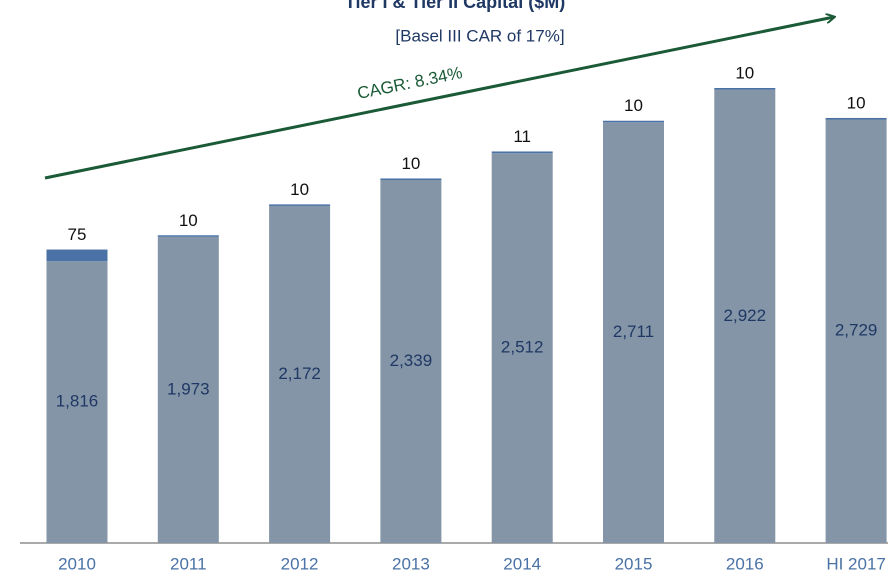 Image resolution: width=888 pixels, height=574 pixels. What do you see at coordinates (77, 234) in the screenshot?
I see `value-label: 75` at bounding box center [77, 234].